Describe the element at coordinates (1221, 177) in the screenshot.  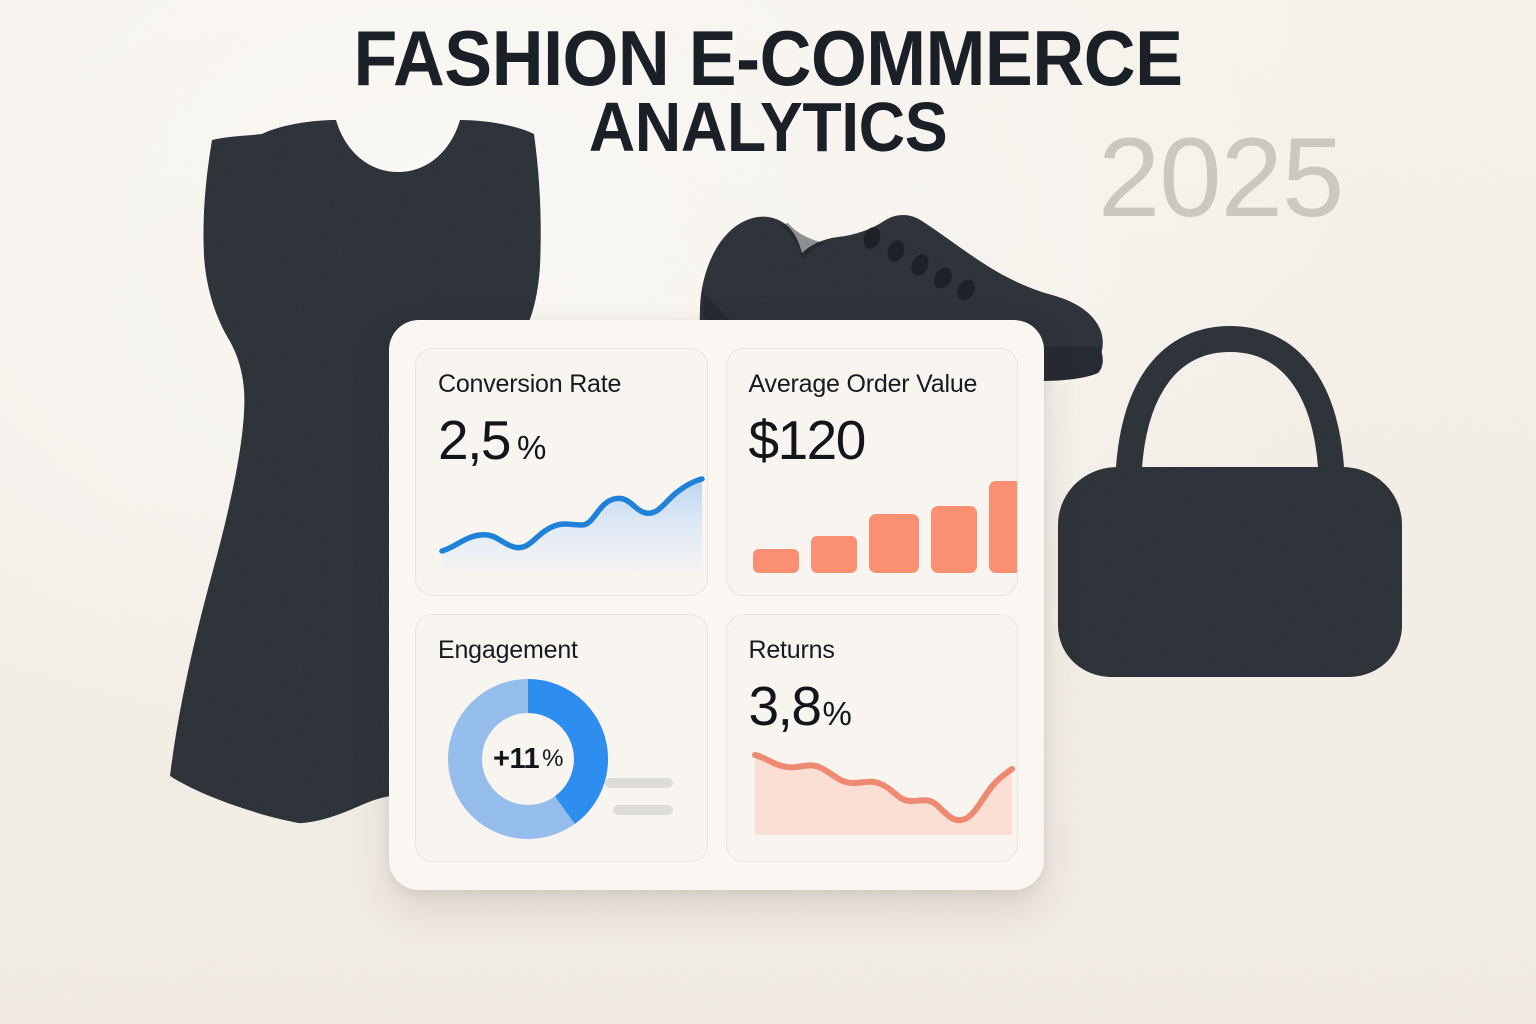
I see `year-label: 2025` at that location.